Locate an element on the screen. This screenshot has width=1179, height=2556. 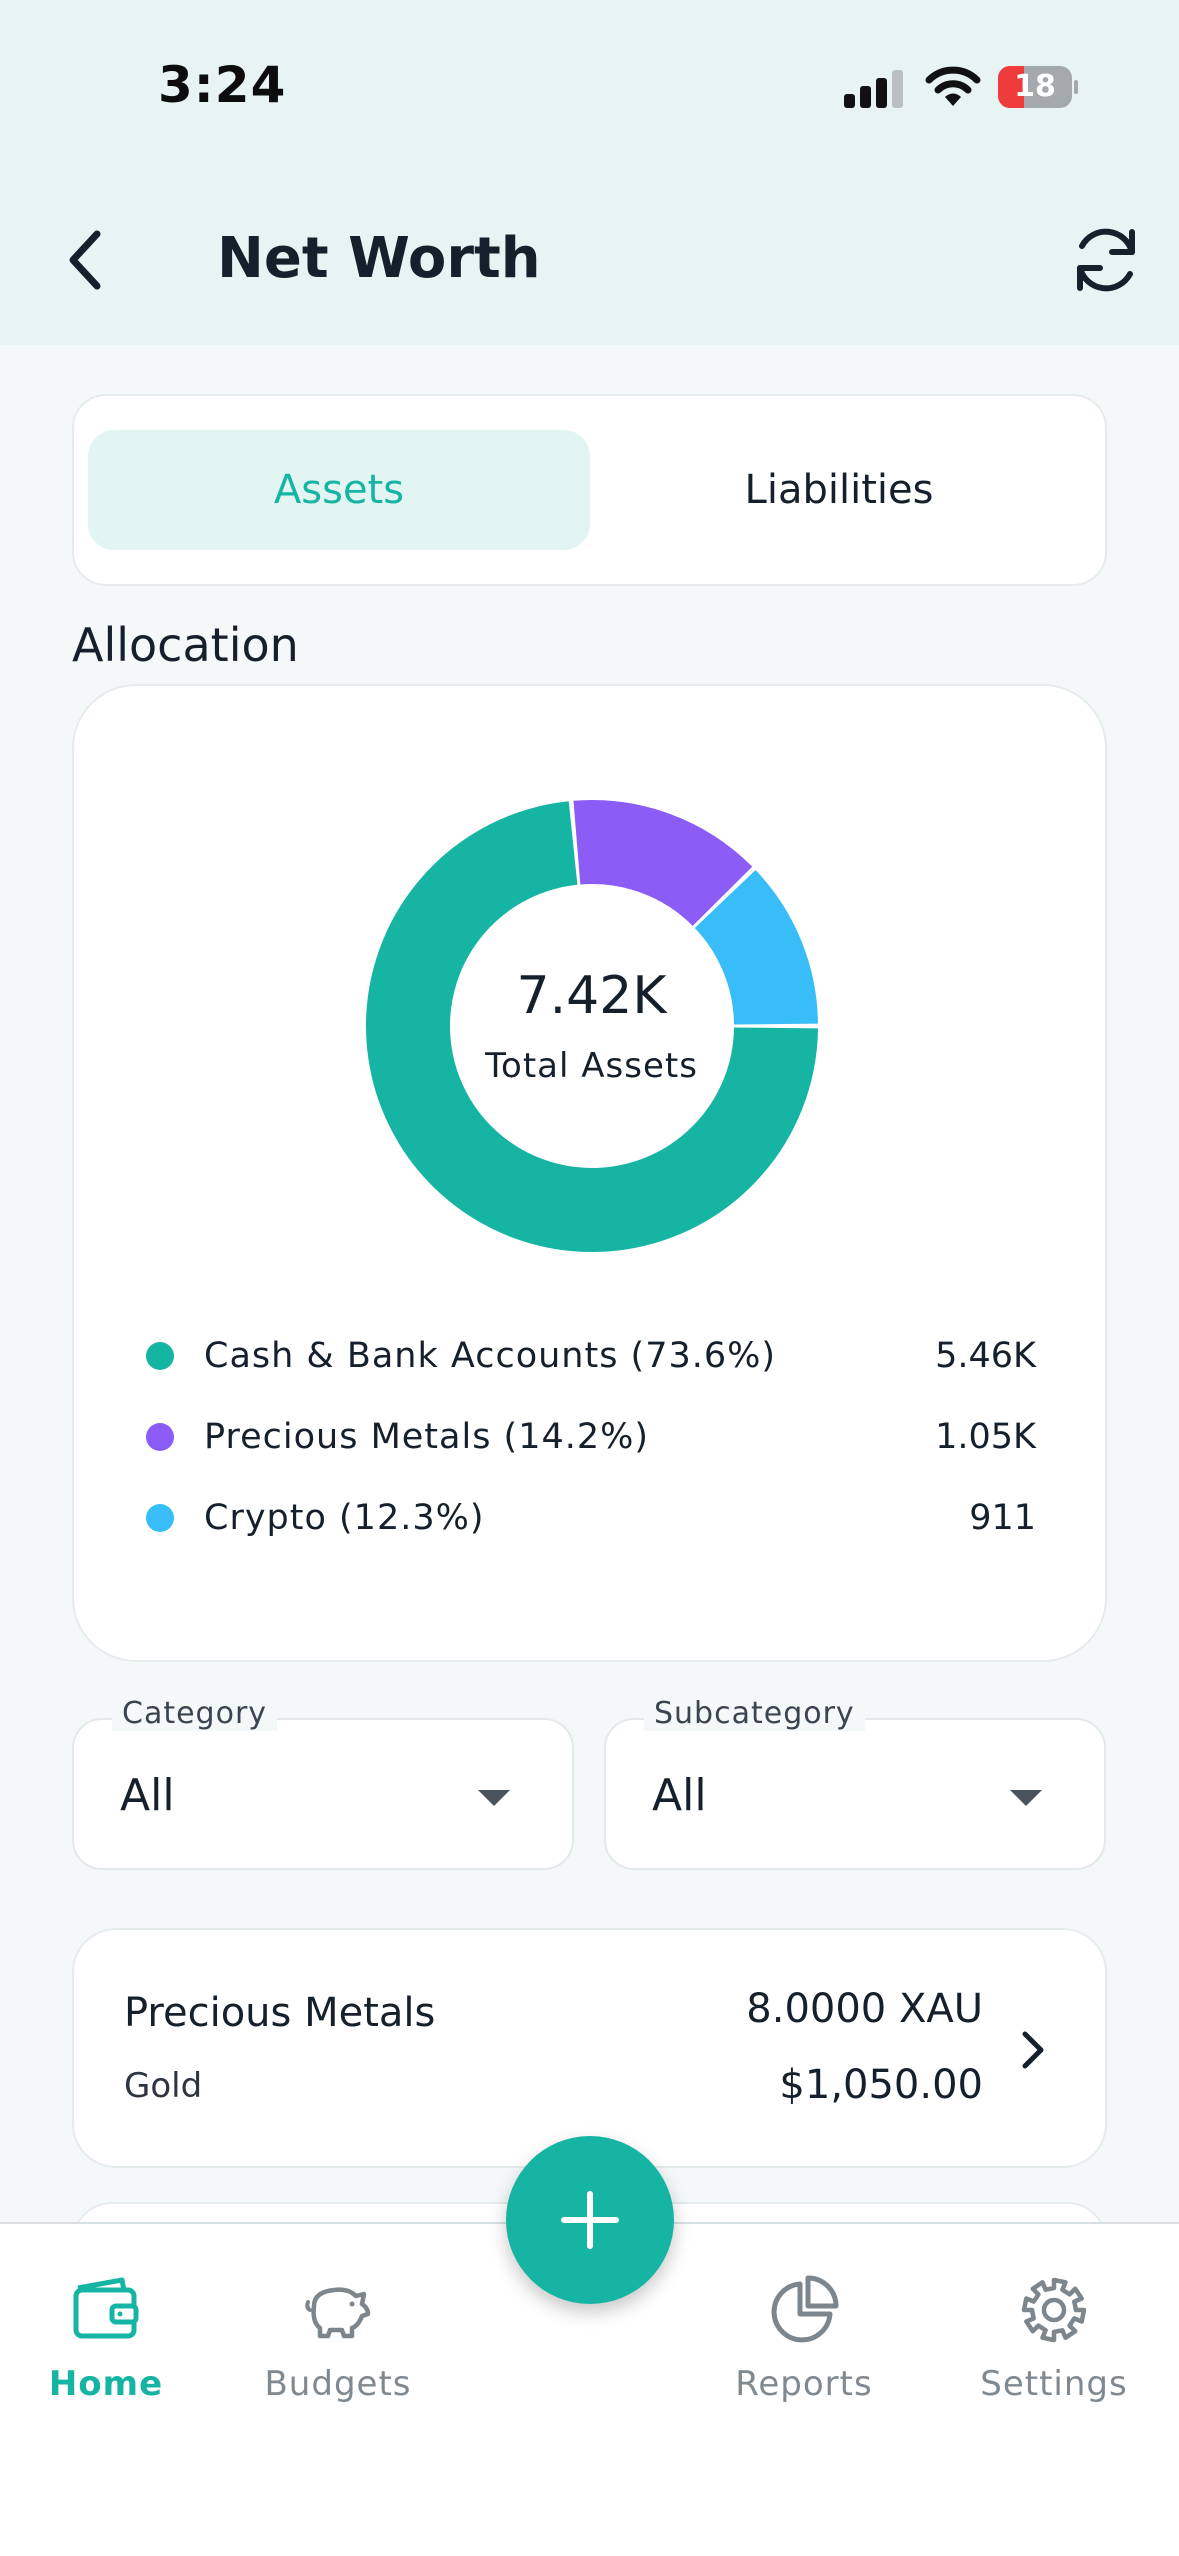
total-assets-value: 7.42K is located at coordinates (591, 996).